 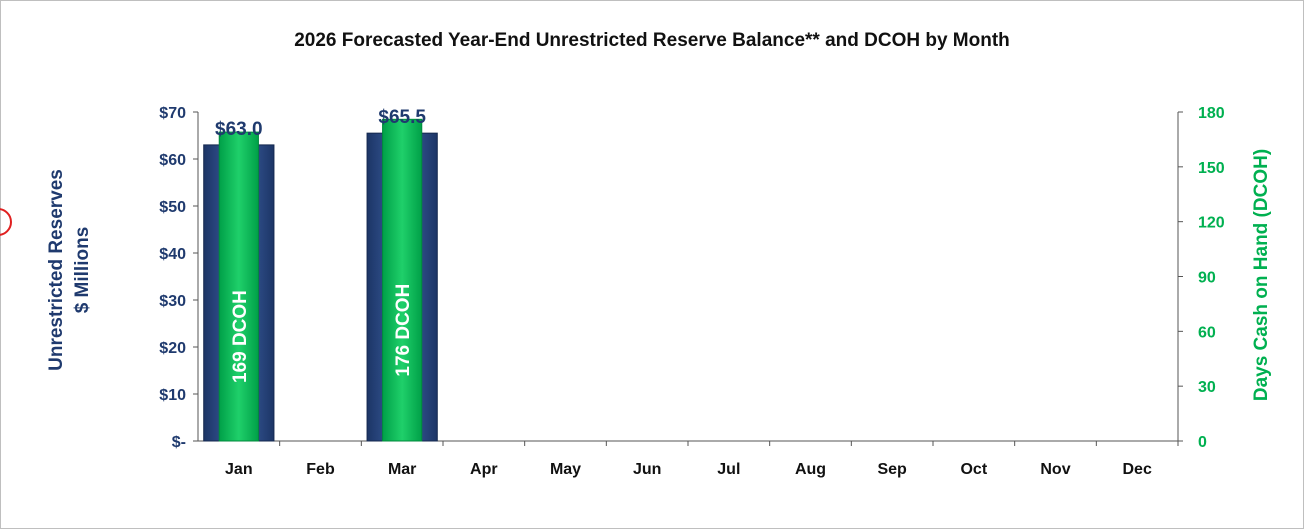 I want to click on y-right-tick-label: 90, so click(x=1207, y=278).